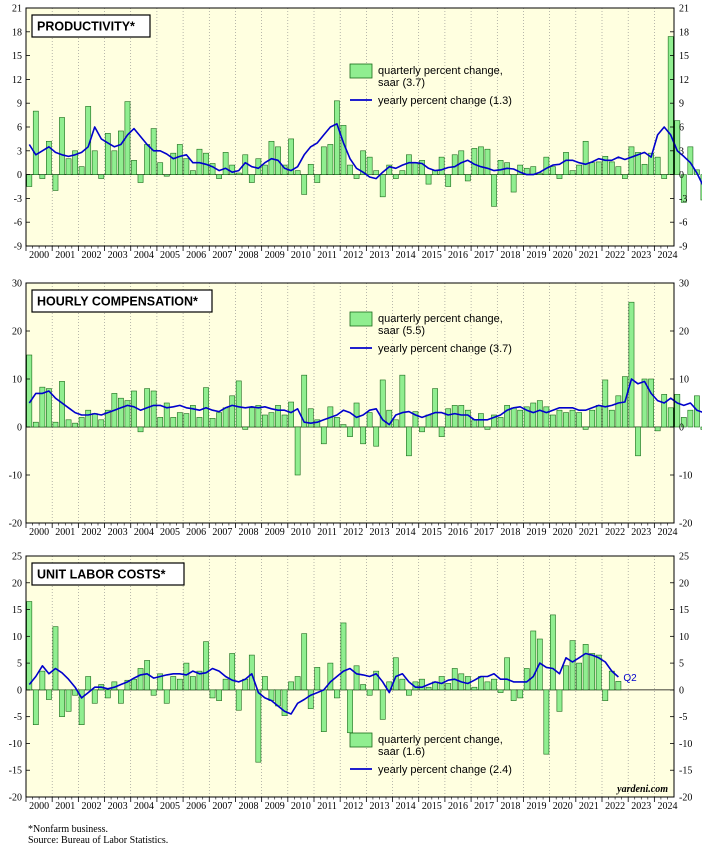 This screenshot has width=702, height=850. I want to click on panel-0-legend-bar-label: quarterly percent change,, so click(440, 71).